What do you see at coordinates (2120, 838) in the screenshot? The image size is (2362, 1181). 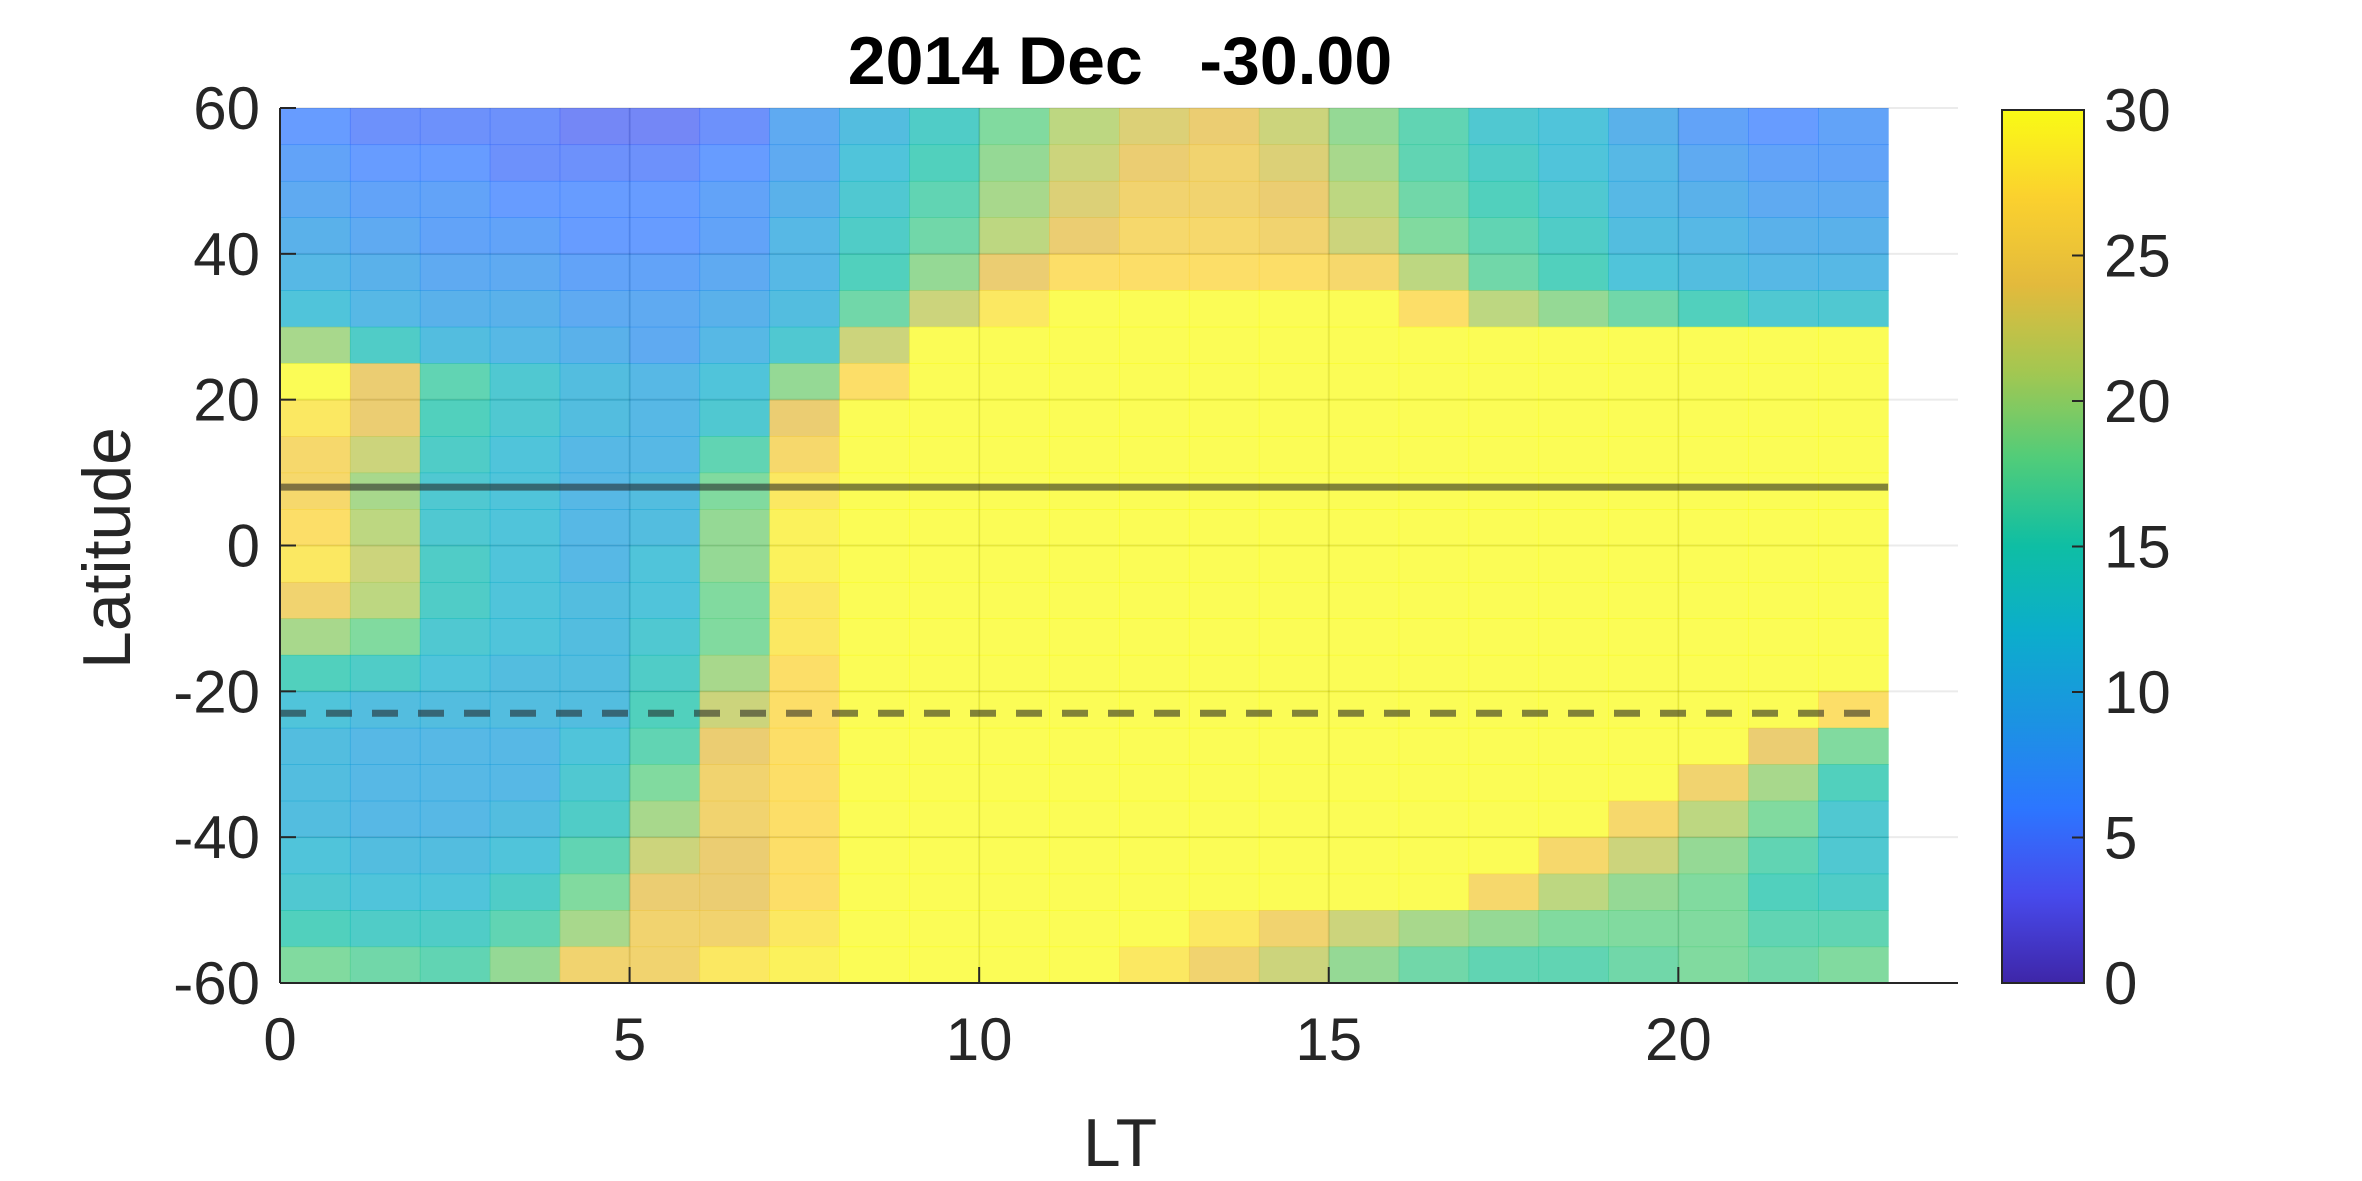 I see `colorbar-tick-label: 5` at bounding box center [2120, 838].